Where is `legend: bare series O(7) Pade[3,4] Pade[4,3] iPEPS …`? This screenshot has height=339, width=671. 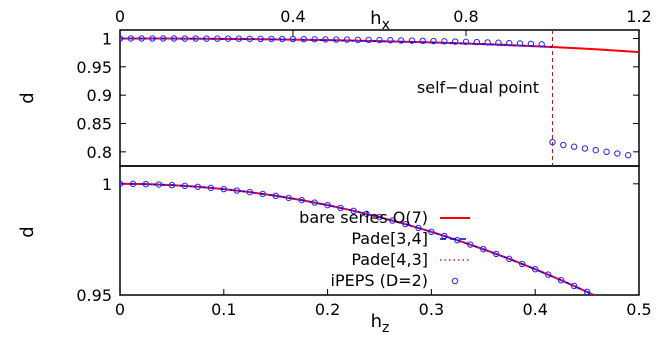 legend: bare series O(7) Pade[3,4] Pade[4,3] iPEPS … is located at coordinates (384, 249).